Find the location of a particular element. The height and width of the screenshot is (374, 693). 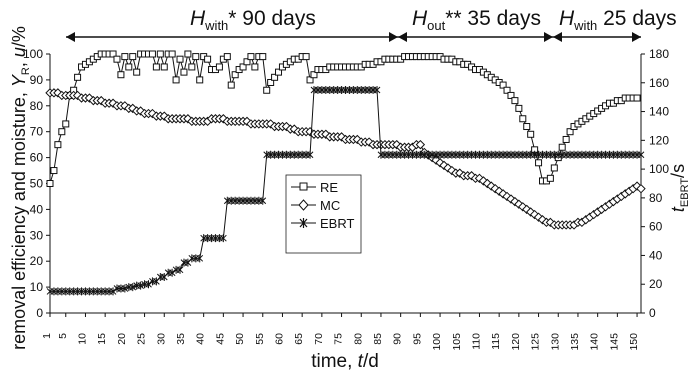

y-axis-label-unit-symbol: u is located at coordinates (19, 52).